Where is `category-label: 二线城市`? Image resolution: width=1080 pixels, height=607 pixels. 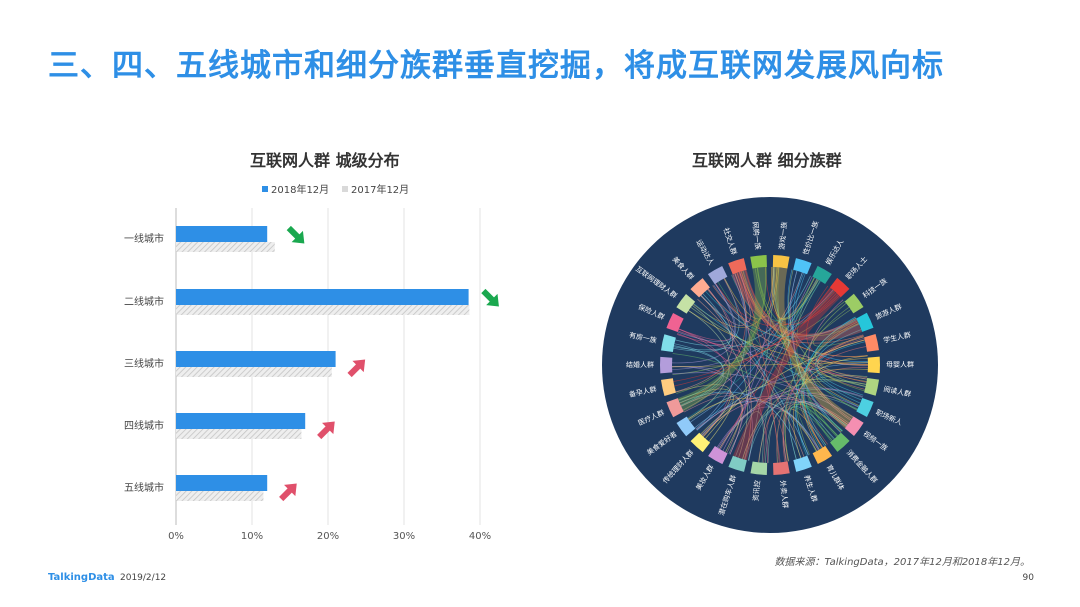 category-label: 二线城市 is located at coordinates (144, 301).